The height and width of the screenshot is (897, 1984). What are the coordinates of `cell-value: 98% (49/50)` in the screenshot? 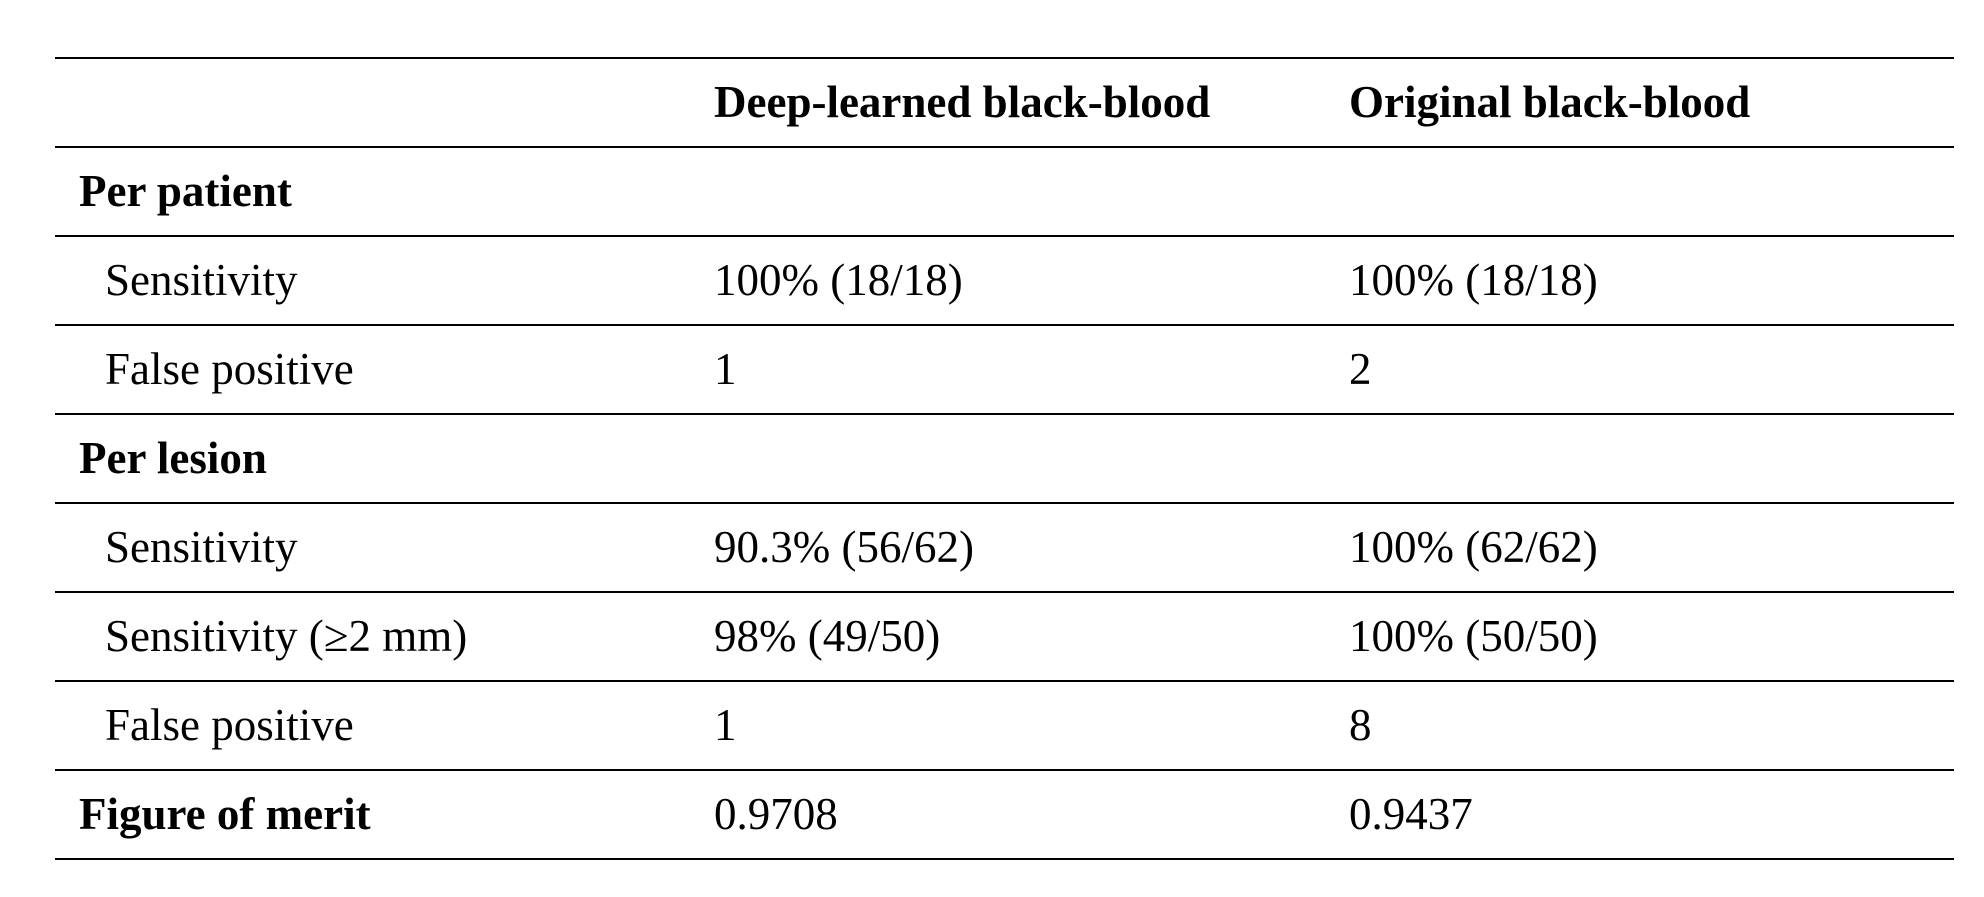 It's located at (827, 636).